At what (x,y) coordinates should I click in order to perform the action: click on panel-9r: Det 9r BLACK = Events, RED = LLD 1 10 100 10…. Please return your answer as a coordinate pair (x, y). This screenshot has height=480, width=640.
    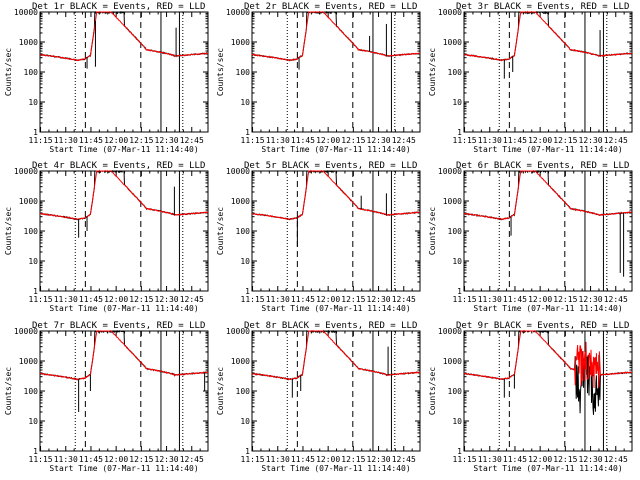
    Looking at the image, I should click on (530, 397).